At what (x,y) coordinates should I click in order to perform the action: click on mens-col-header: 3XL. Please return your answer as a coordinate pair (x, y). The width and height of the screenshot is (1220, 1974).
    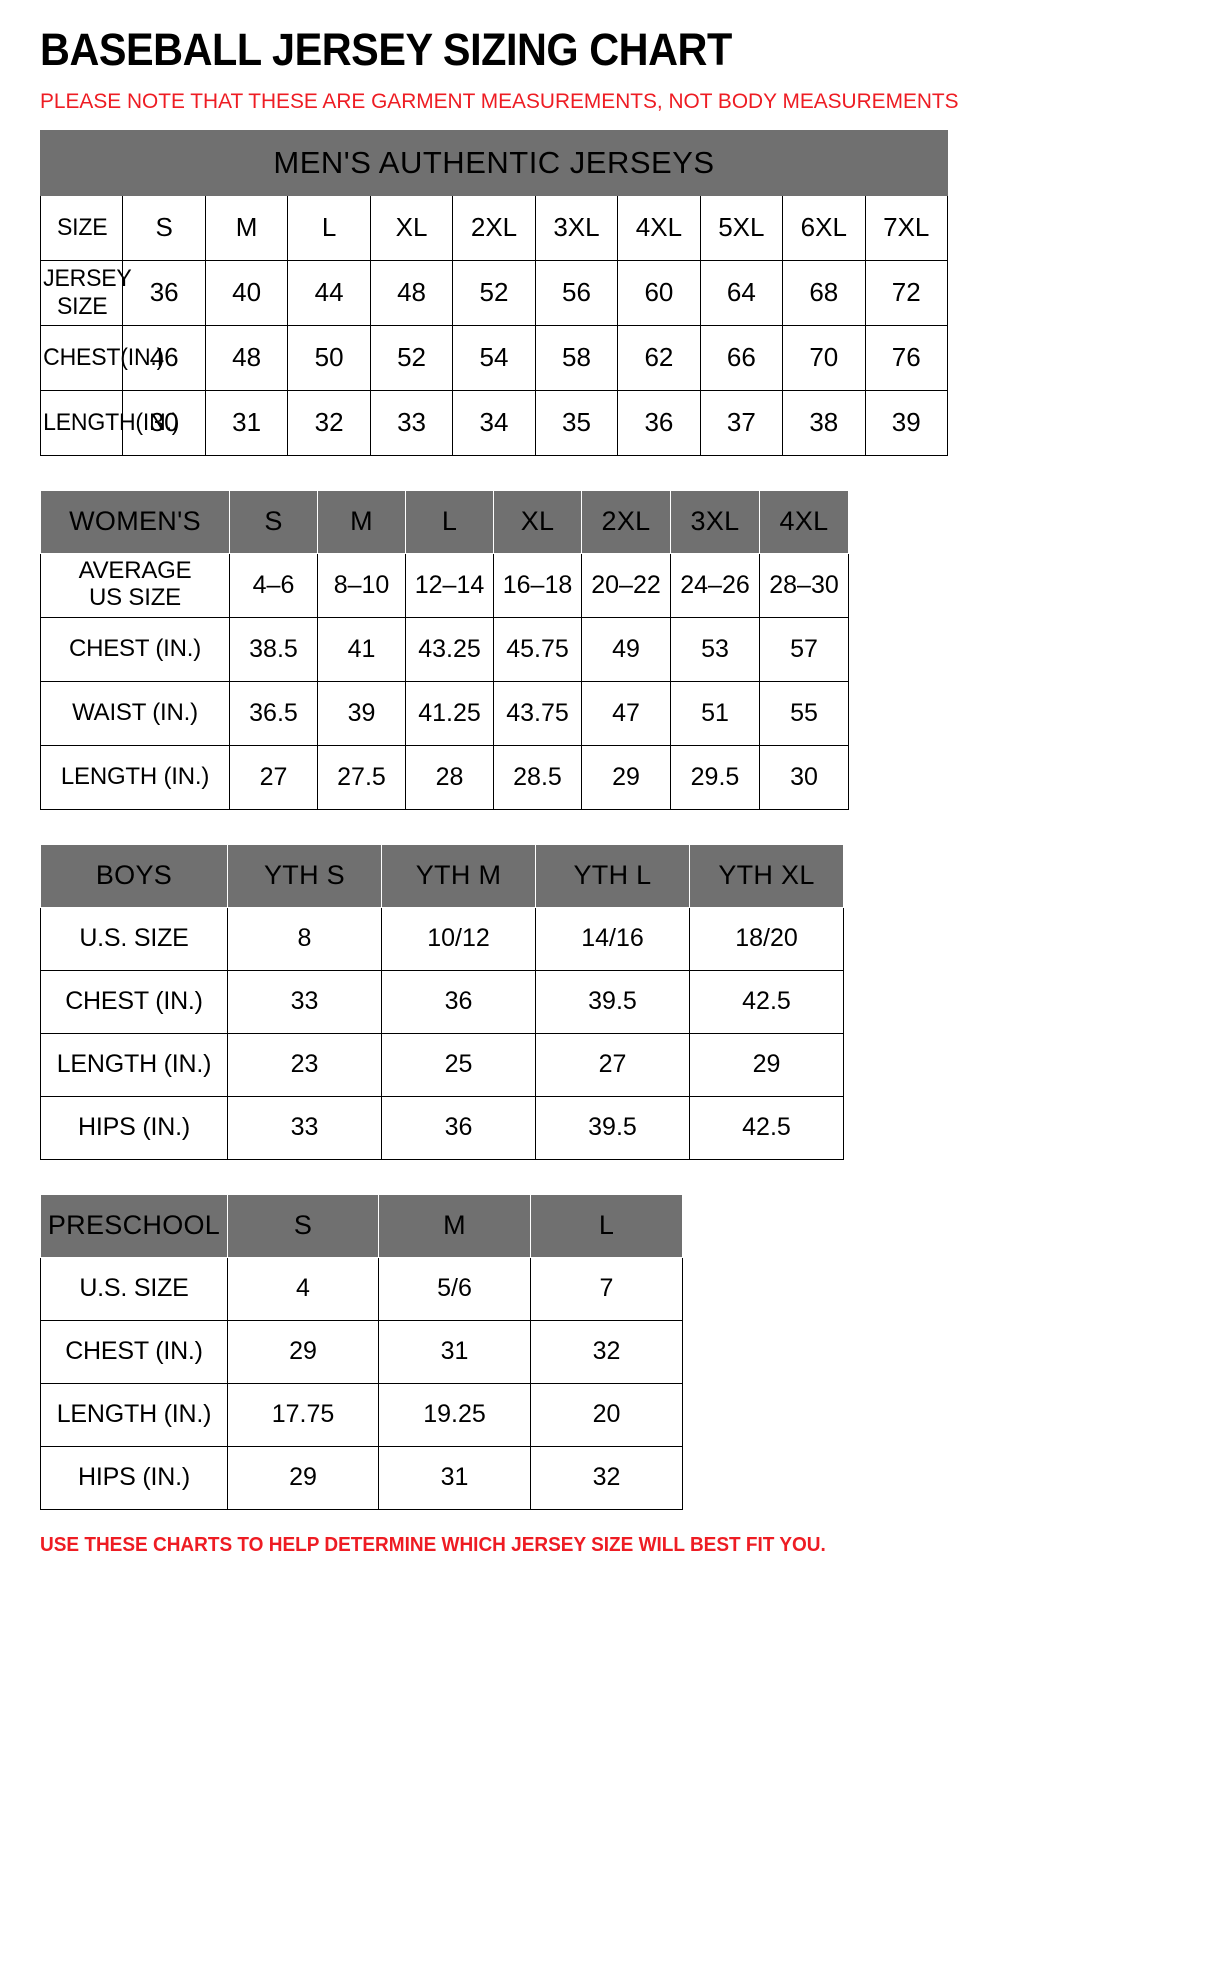
    Looking at the image, I should click on (576, 227).